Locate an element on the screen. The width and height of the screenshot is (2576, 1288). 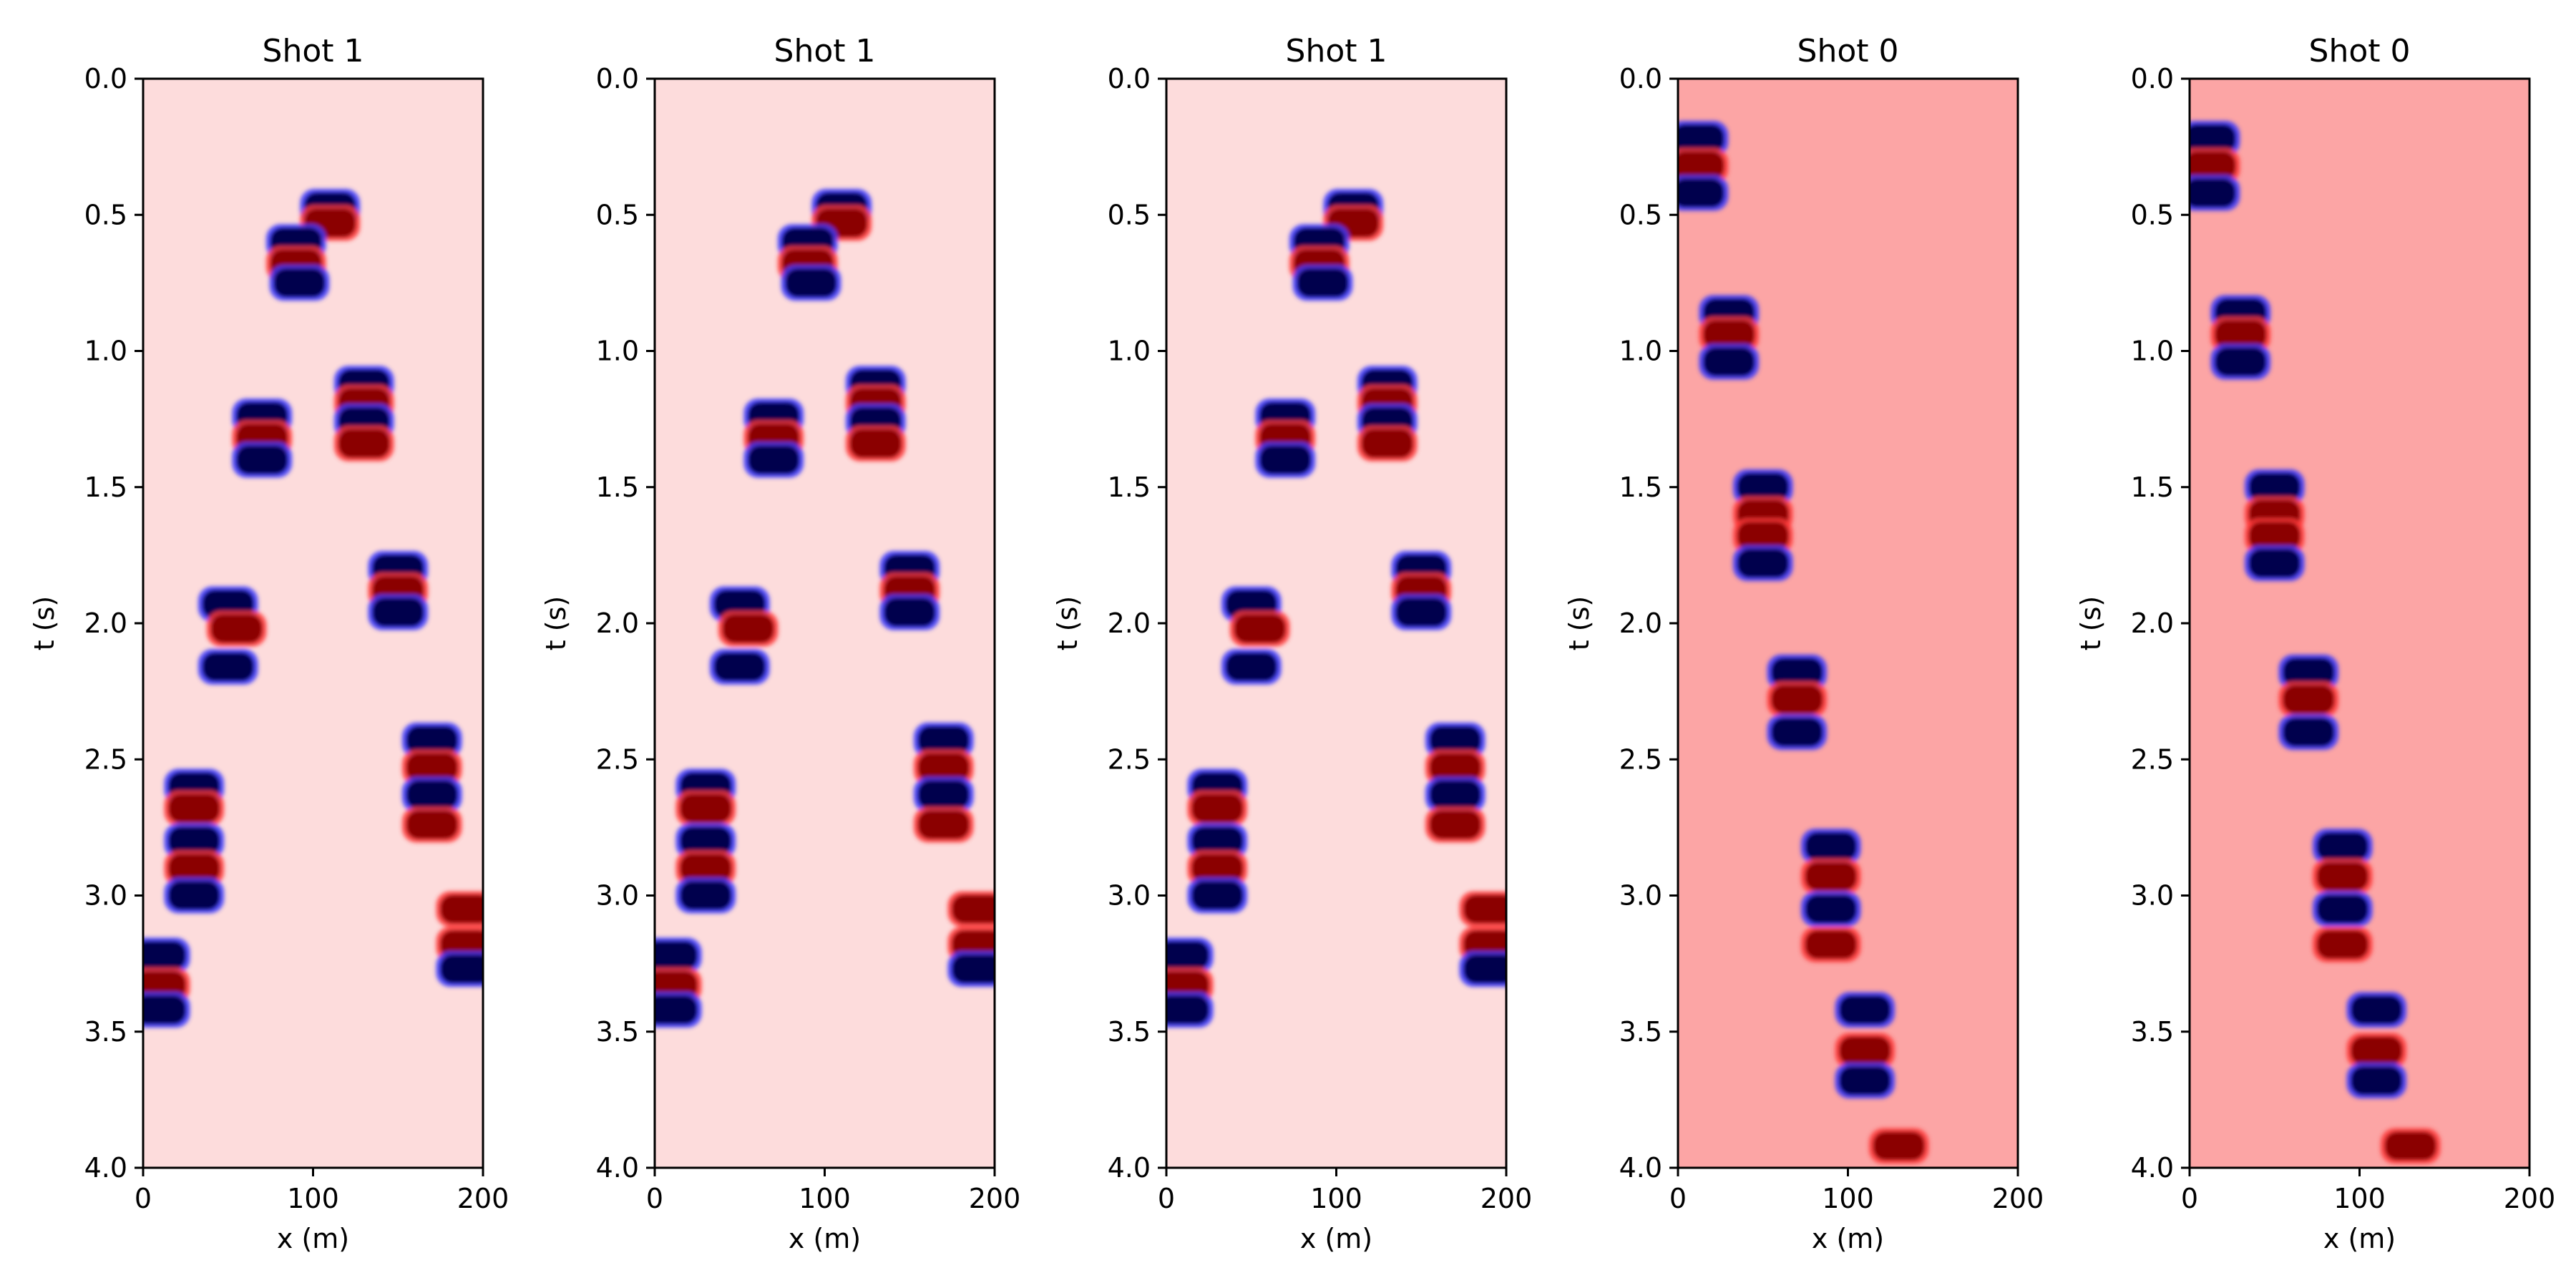
heatmap-background is located at coordinates (1848, 623).